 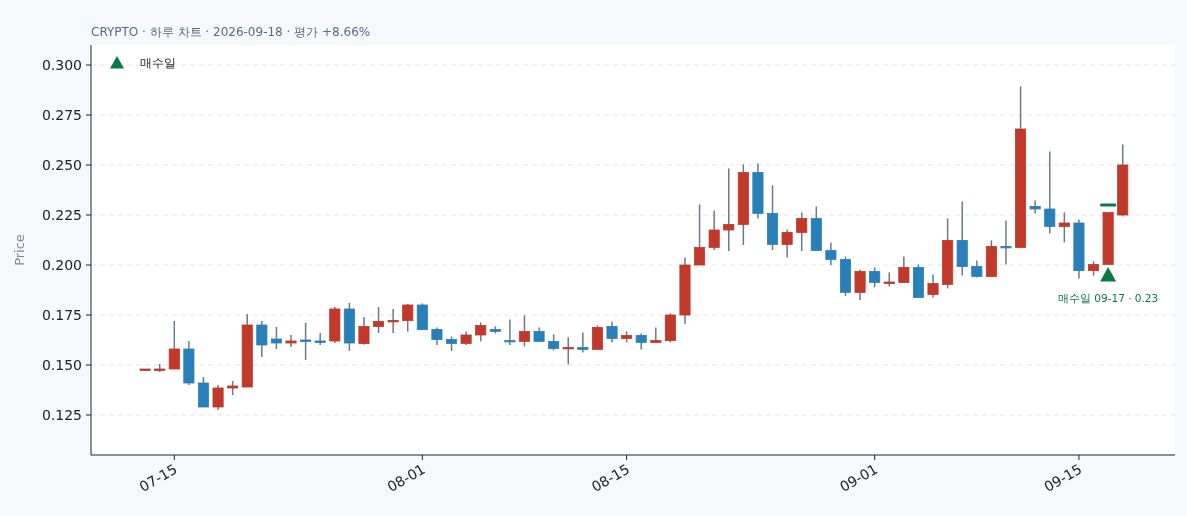 I want to click on y-tick-label: 0.250, so click(x=61, y=165).